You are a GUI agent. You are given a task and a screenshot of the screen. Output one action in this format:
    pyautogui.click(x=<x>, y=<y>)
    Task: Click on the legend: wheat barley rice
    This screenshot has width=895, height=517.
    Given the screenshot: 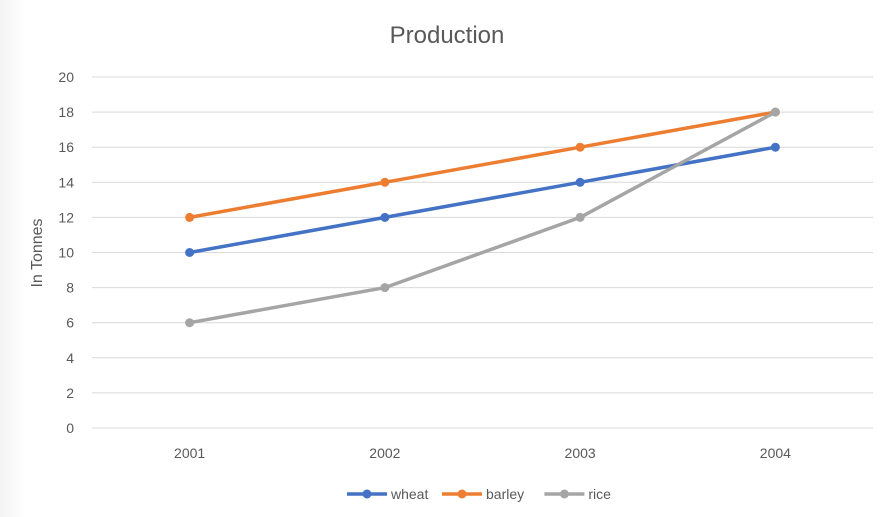 What is the action you would take?
    pyautogui.click(x=479, y=494)
    